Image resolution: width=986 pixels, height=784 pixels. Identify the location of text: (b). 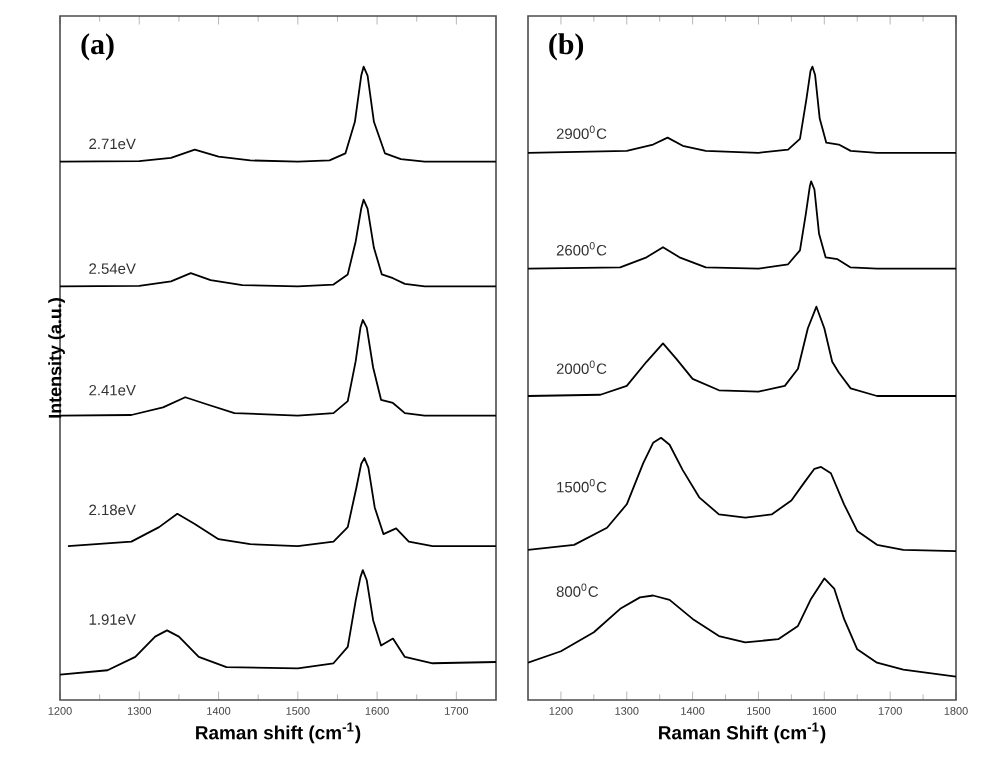
(566, 47).